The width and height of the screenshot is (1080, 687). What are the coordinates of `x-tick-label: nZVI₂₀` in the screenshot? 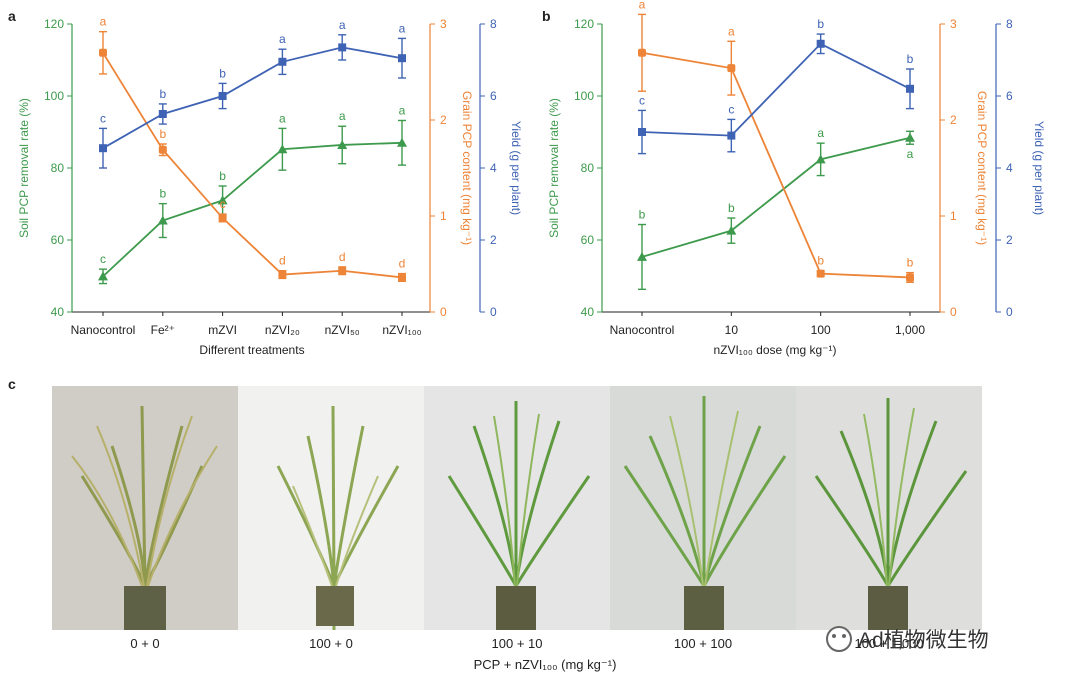 It's located at (282, 330).